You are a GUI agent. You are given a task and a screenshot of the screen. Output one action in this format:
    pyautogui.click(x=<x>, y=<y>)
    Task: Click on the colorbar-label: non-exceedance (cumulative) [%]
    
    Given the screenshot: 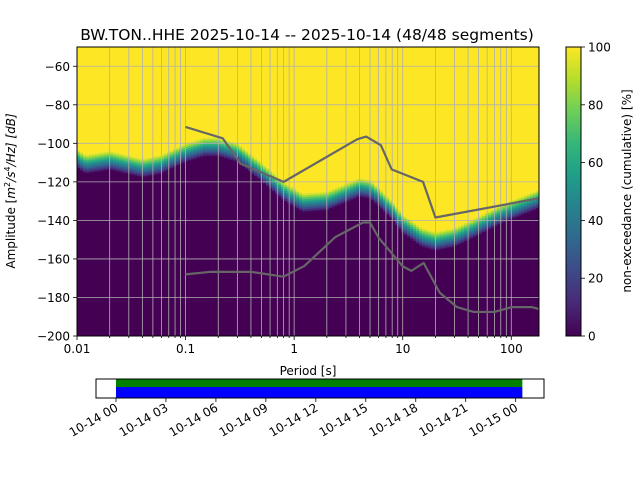 What is the action you would take?
    pyautogui.click(x=627, y=190)
    